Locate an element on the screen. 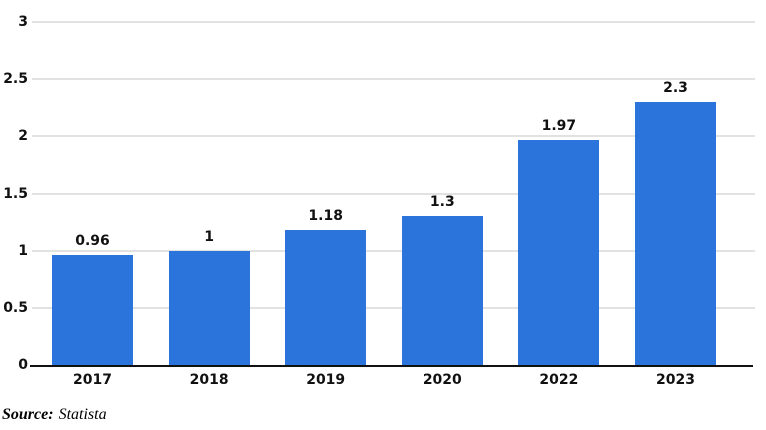 The image size is (766, 430). y-axis-tick-label: 0.5 is located at coordinates (15, 307).